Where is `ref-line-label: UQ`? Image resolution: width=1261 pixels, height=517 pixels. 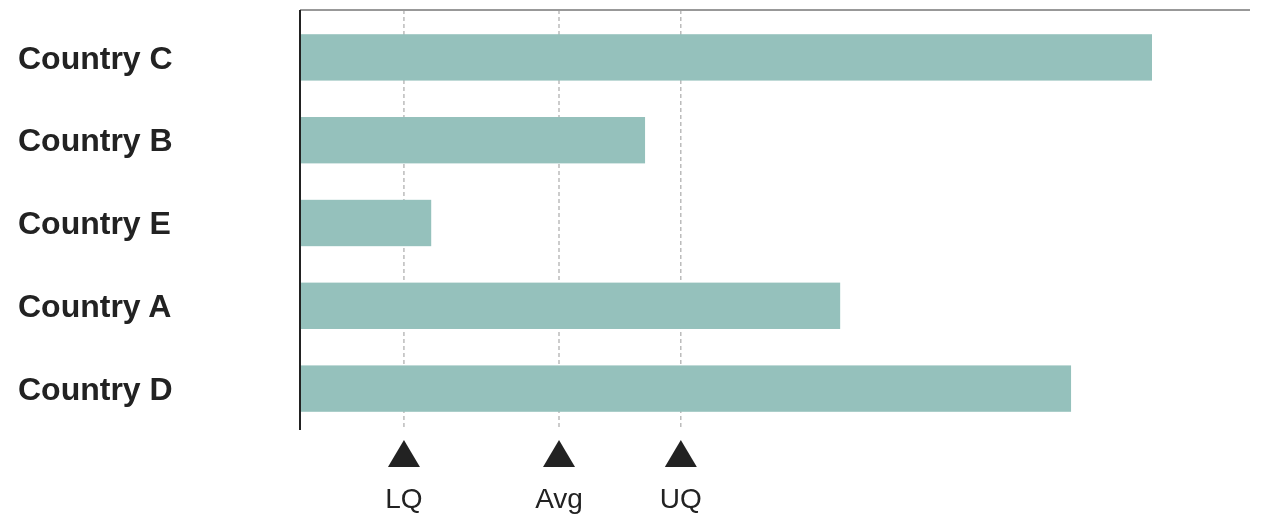
ref-line-label: UQ is located at coordinates (680, 498).